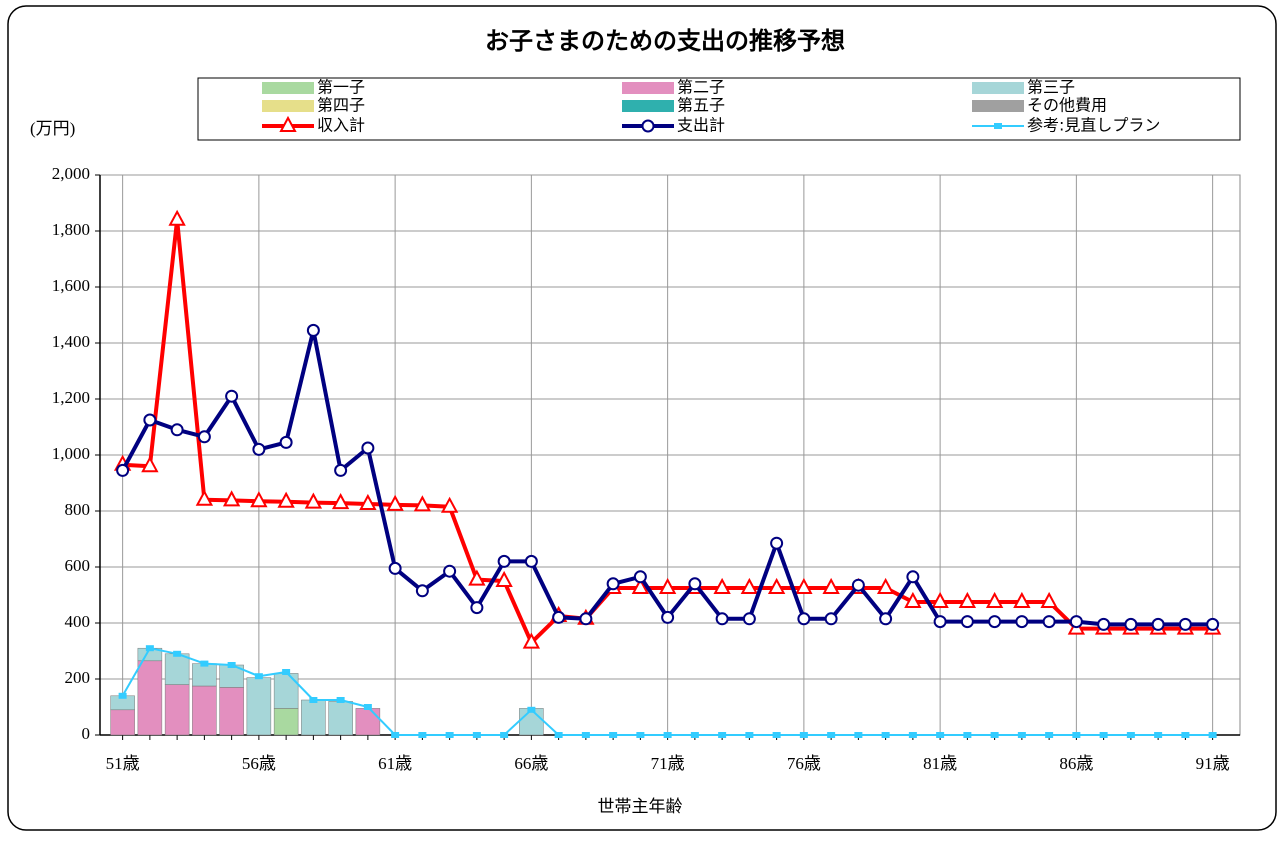  Describe the element at coordinates (71, 397) in the screenshot. I see `y-tick-label: 1,200` at that location.